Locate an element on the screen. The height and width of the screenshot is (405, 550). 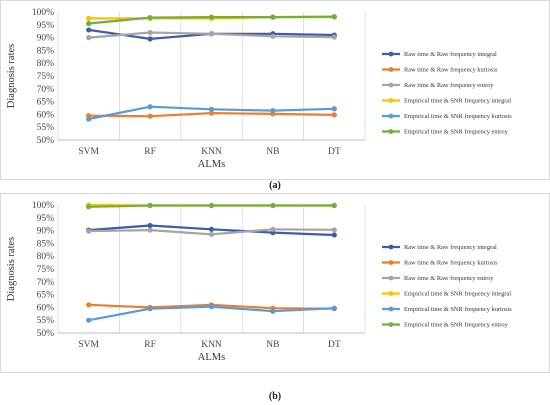
y-tick-label: 70% is located at coordinates (46, 283).